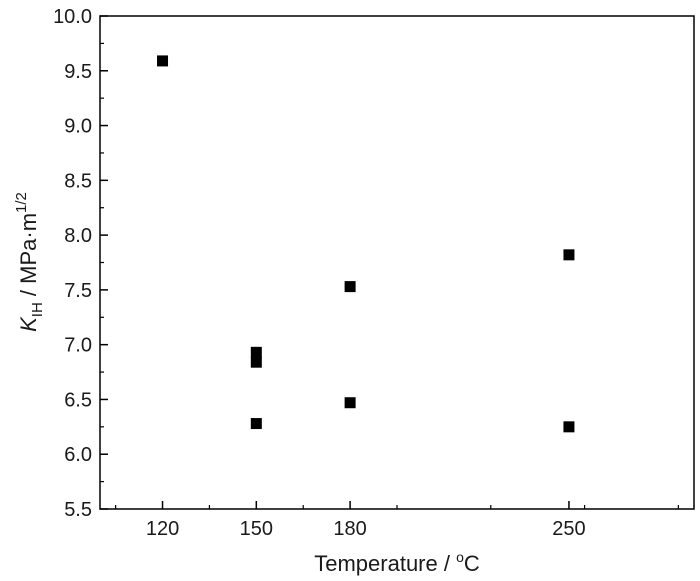 Image resolution: width=700 pixels, height=581 pixels. What do you see at coordinates (78, 291) in the screenshot?
I see `y-tick-label: 7.5` at bounding box center [78, 291].